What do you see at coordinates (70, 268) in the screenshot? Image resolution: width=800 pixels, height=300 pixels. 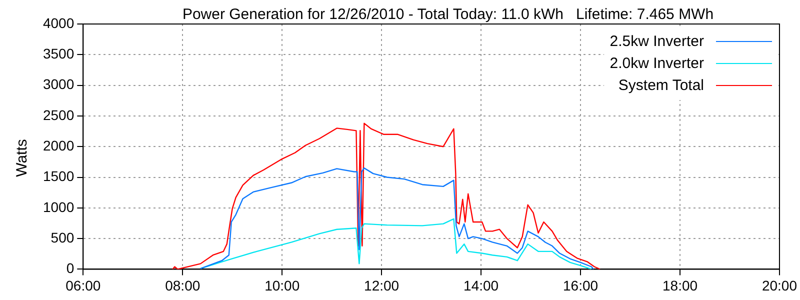 I see `y-tick-label: 0` at bounding box center [70, 268].